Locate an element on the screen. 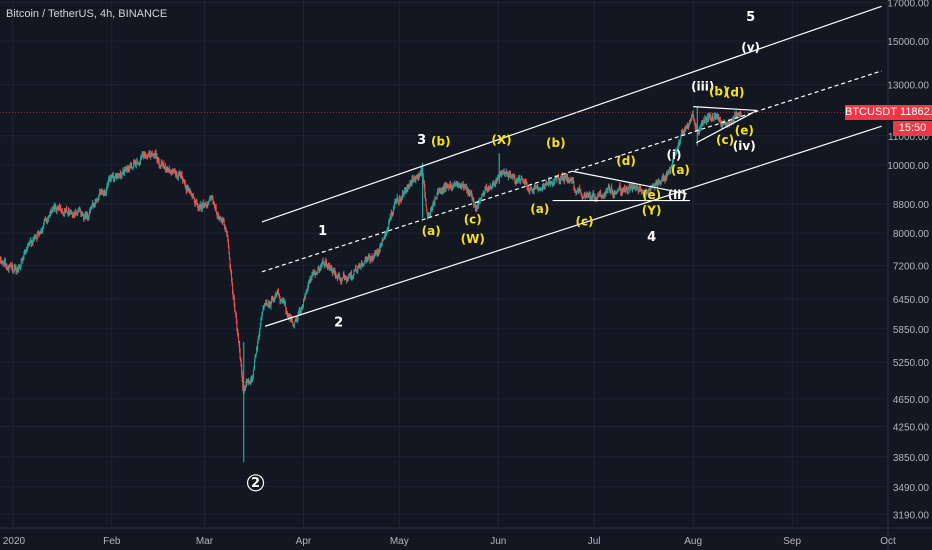  y-tick-label: 17000.00 is located at coordinates (908, 5).